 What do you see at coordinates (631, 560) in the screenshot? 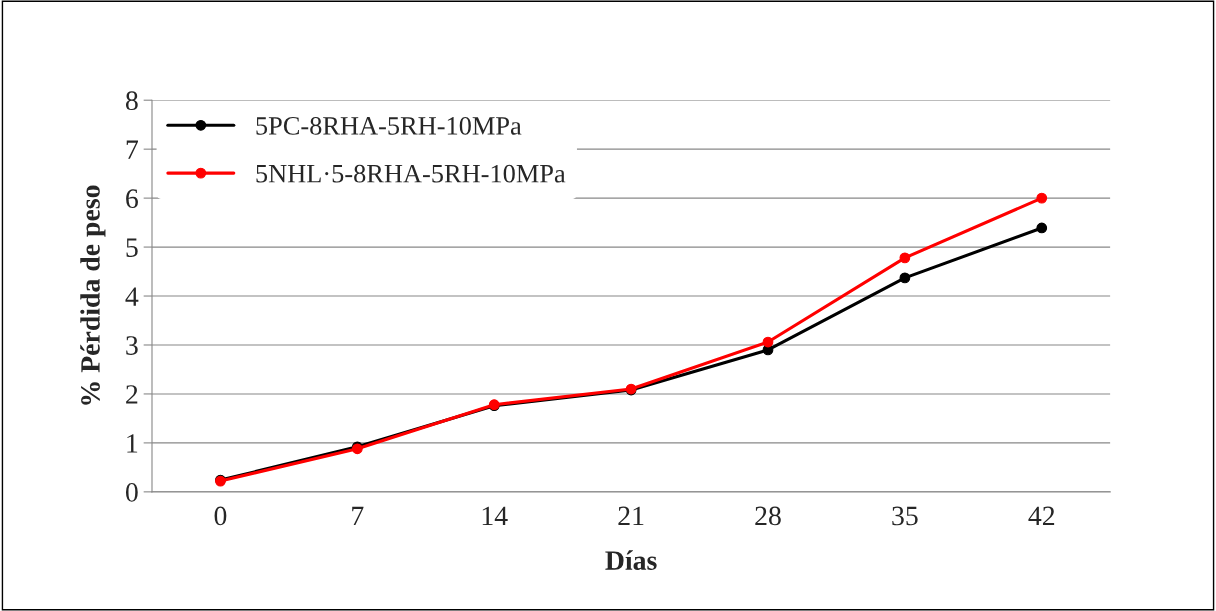
I see `x-axis-title: Días` at bounding box center [631, 560].